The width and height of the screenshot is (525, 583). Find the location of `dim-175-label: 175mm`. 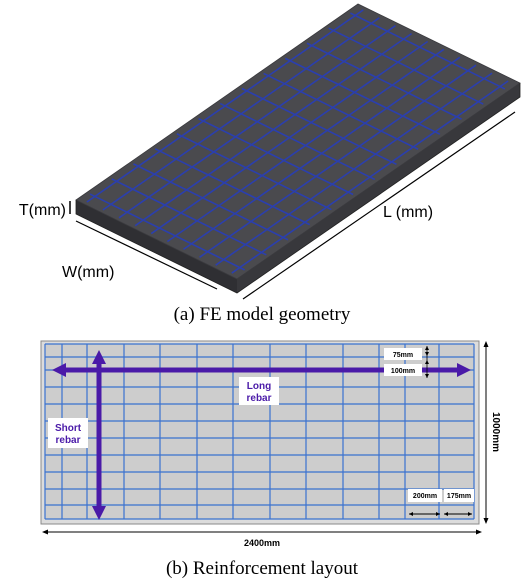

dim-175-label: 175mm is located at coordinates (459, 496).